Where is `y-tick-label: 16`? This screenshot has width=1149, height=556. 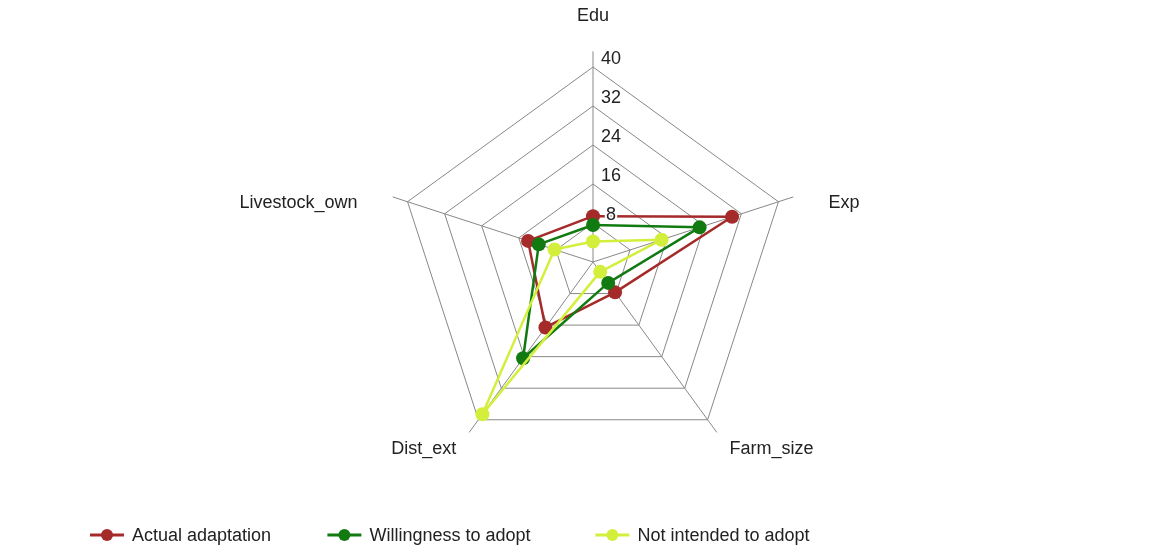
y-tick-label: 16 is located at coordinates (611, 175).